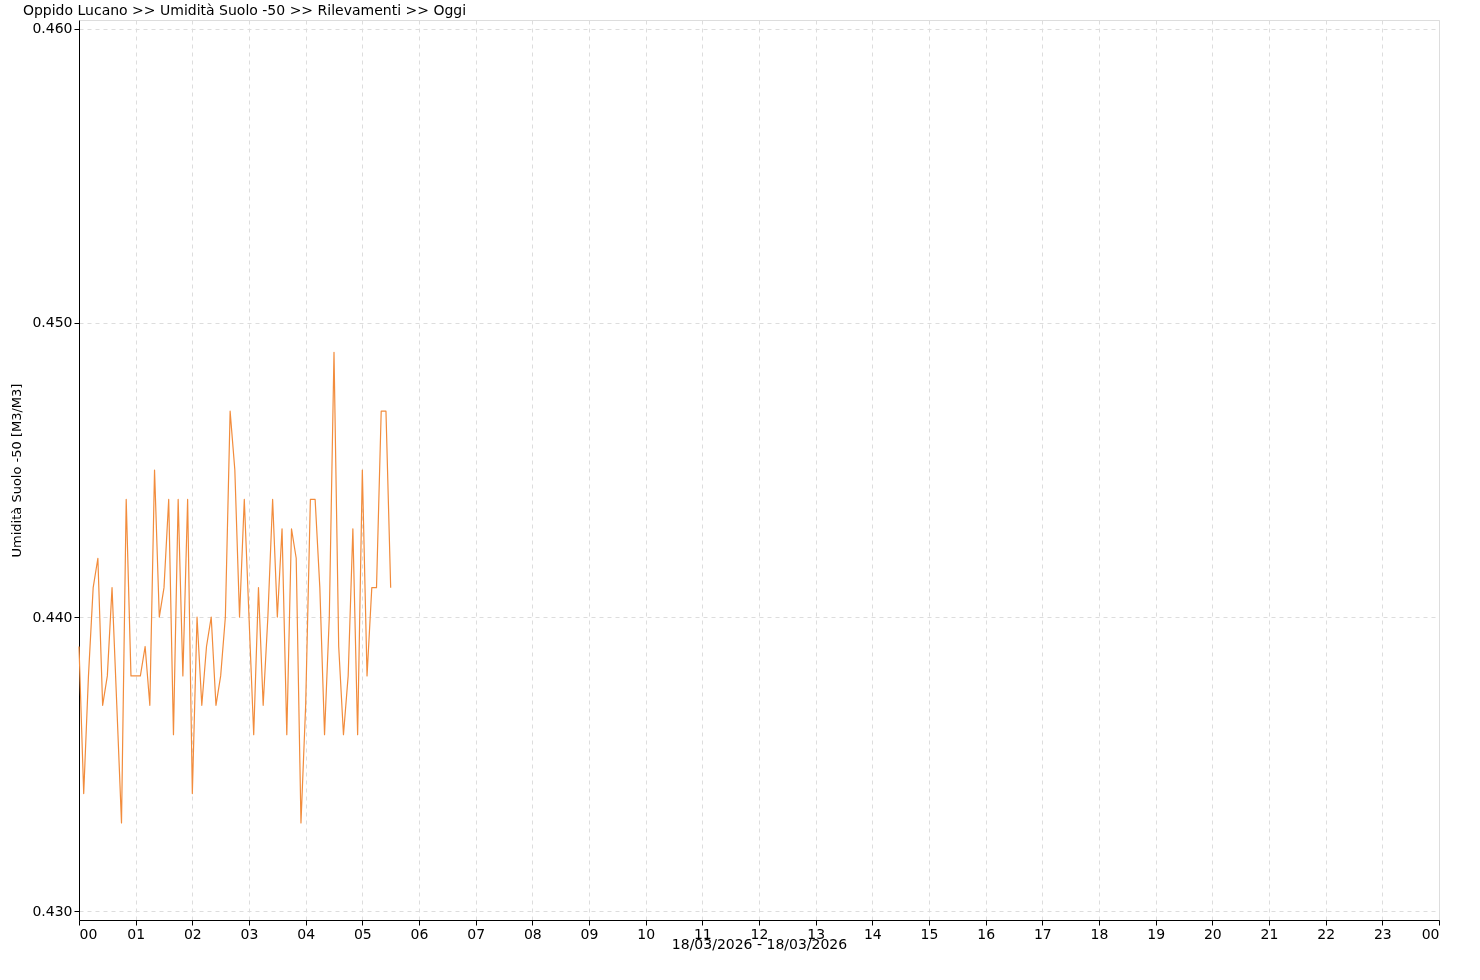  I want to click on x-tick-label: 21, so click(1269, 933).